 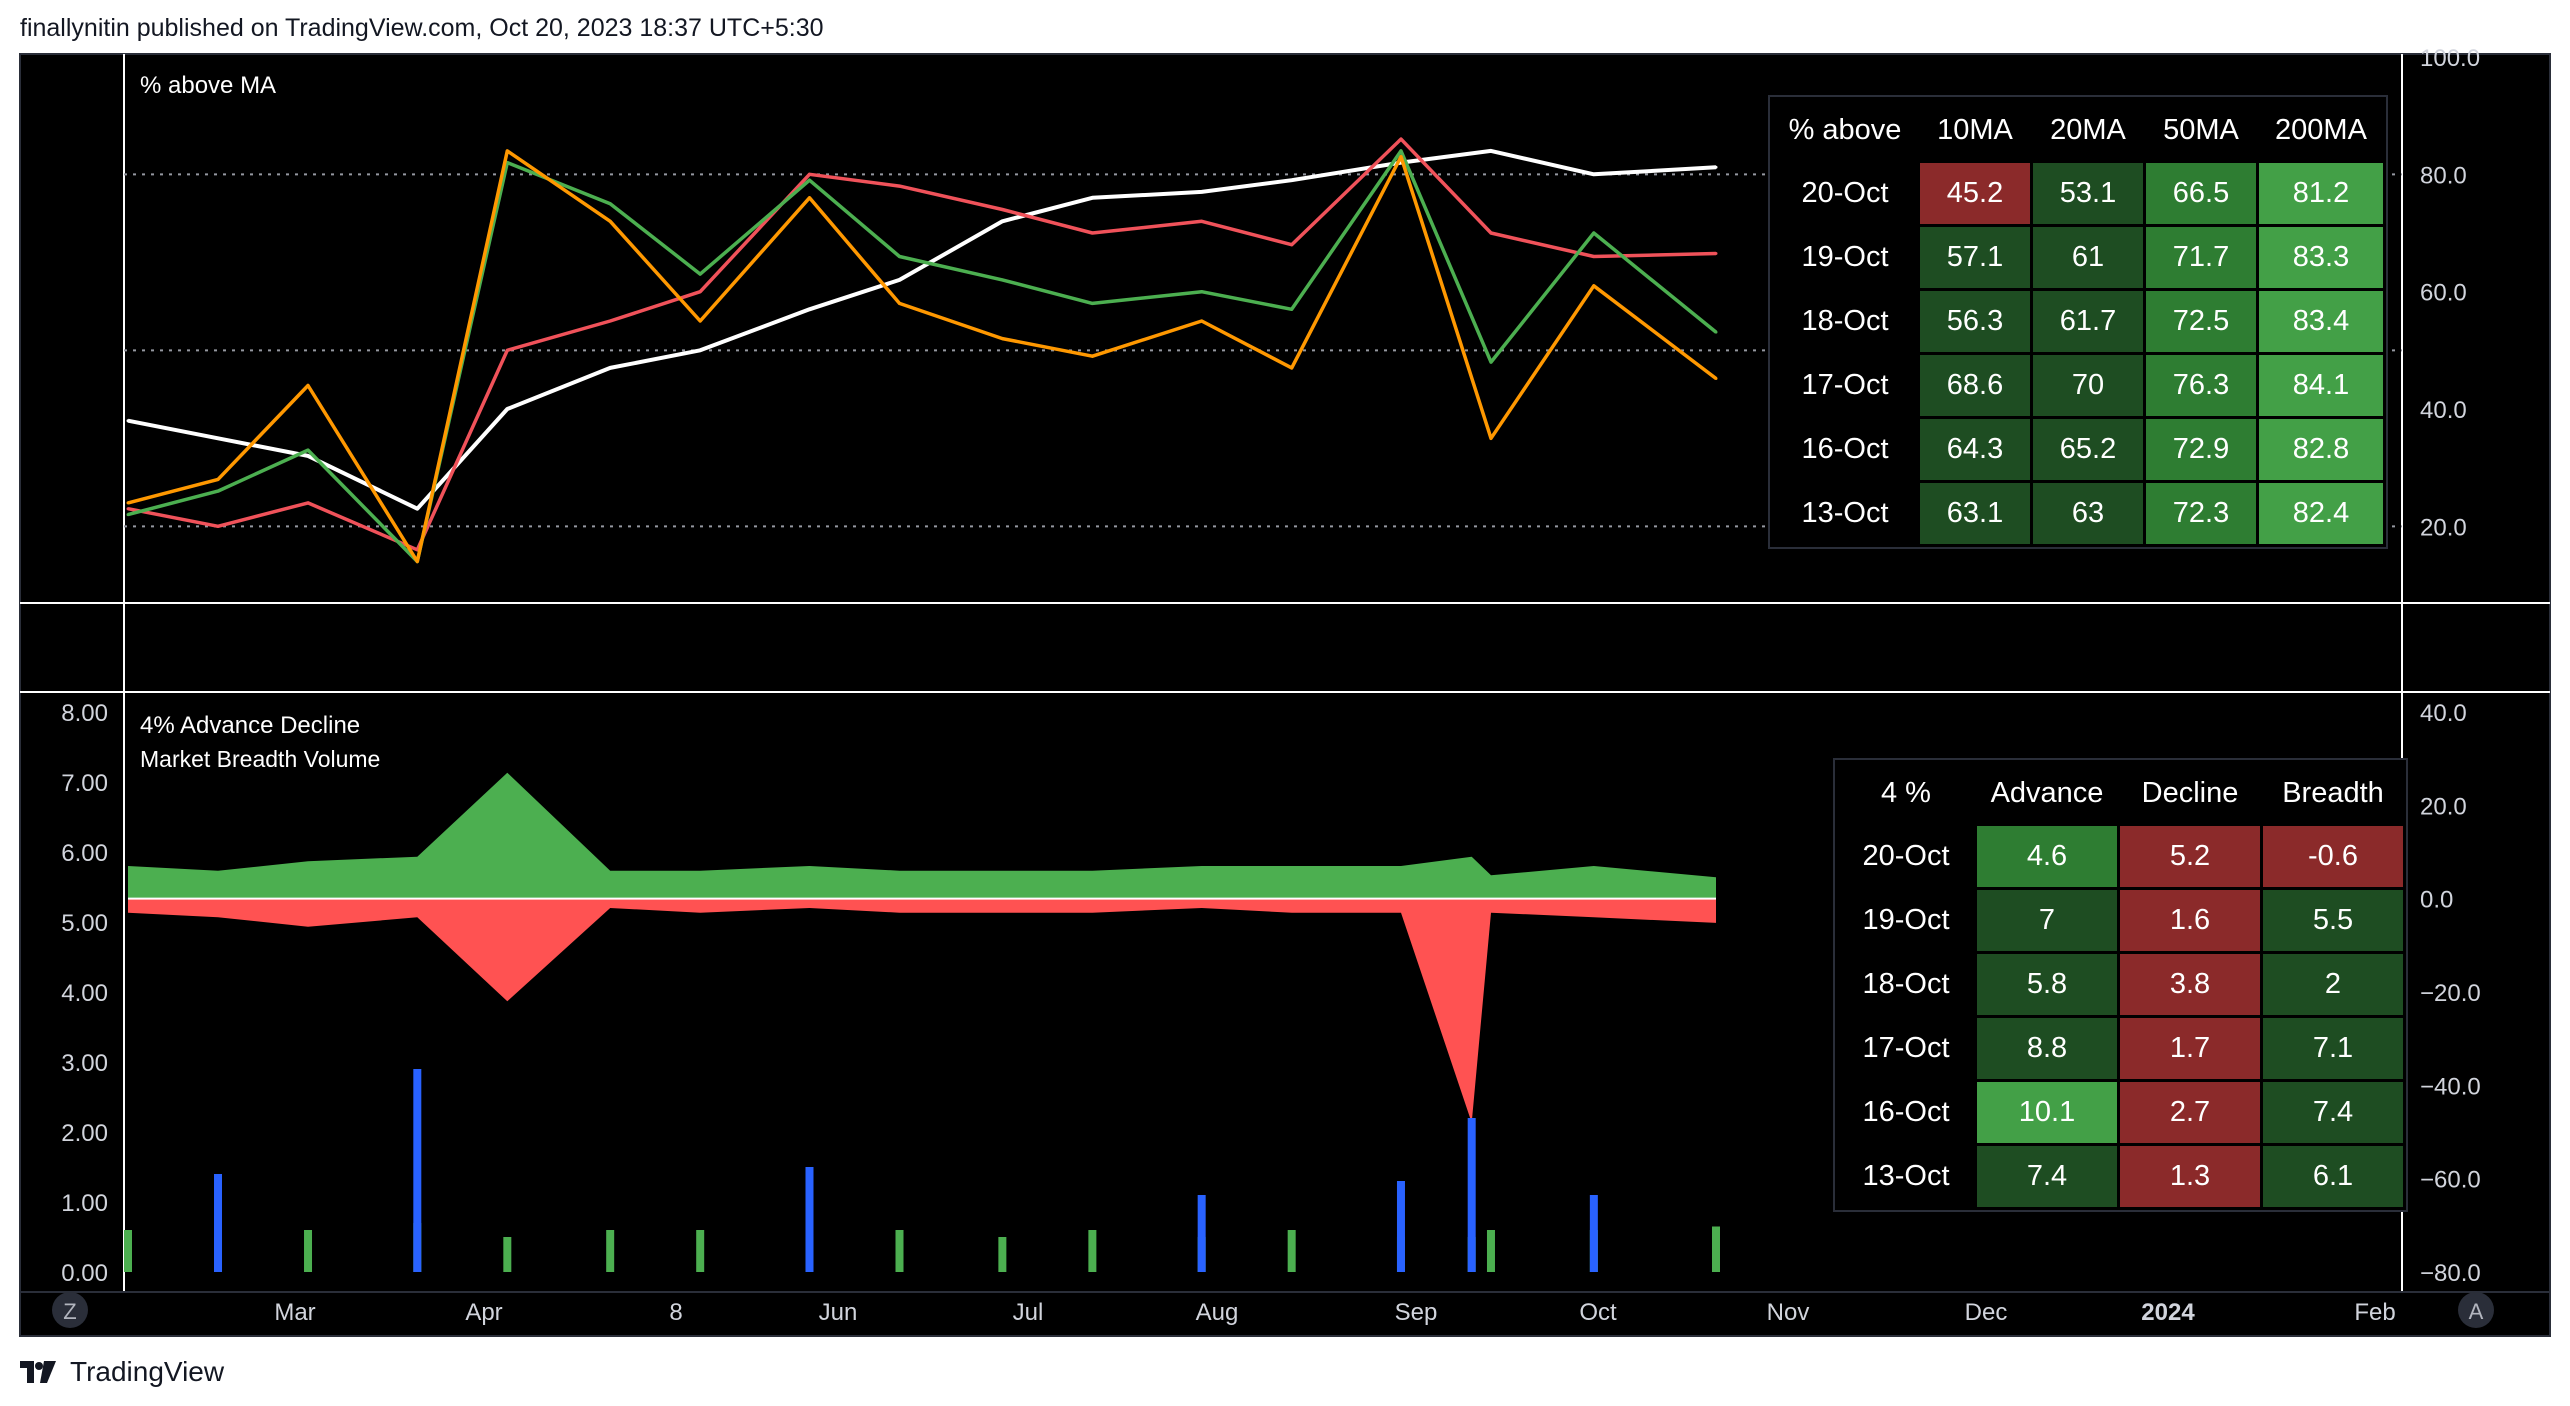 What do you see at coordinates (675, 1312) in the screenshot?
I see `time-label: 8` at bounding box center [675, 1312].